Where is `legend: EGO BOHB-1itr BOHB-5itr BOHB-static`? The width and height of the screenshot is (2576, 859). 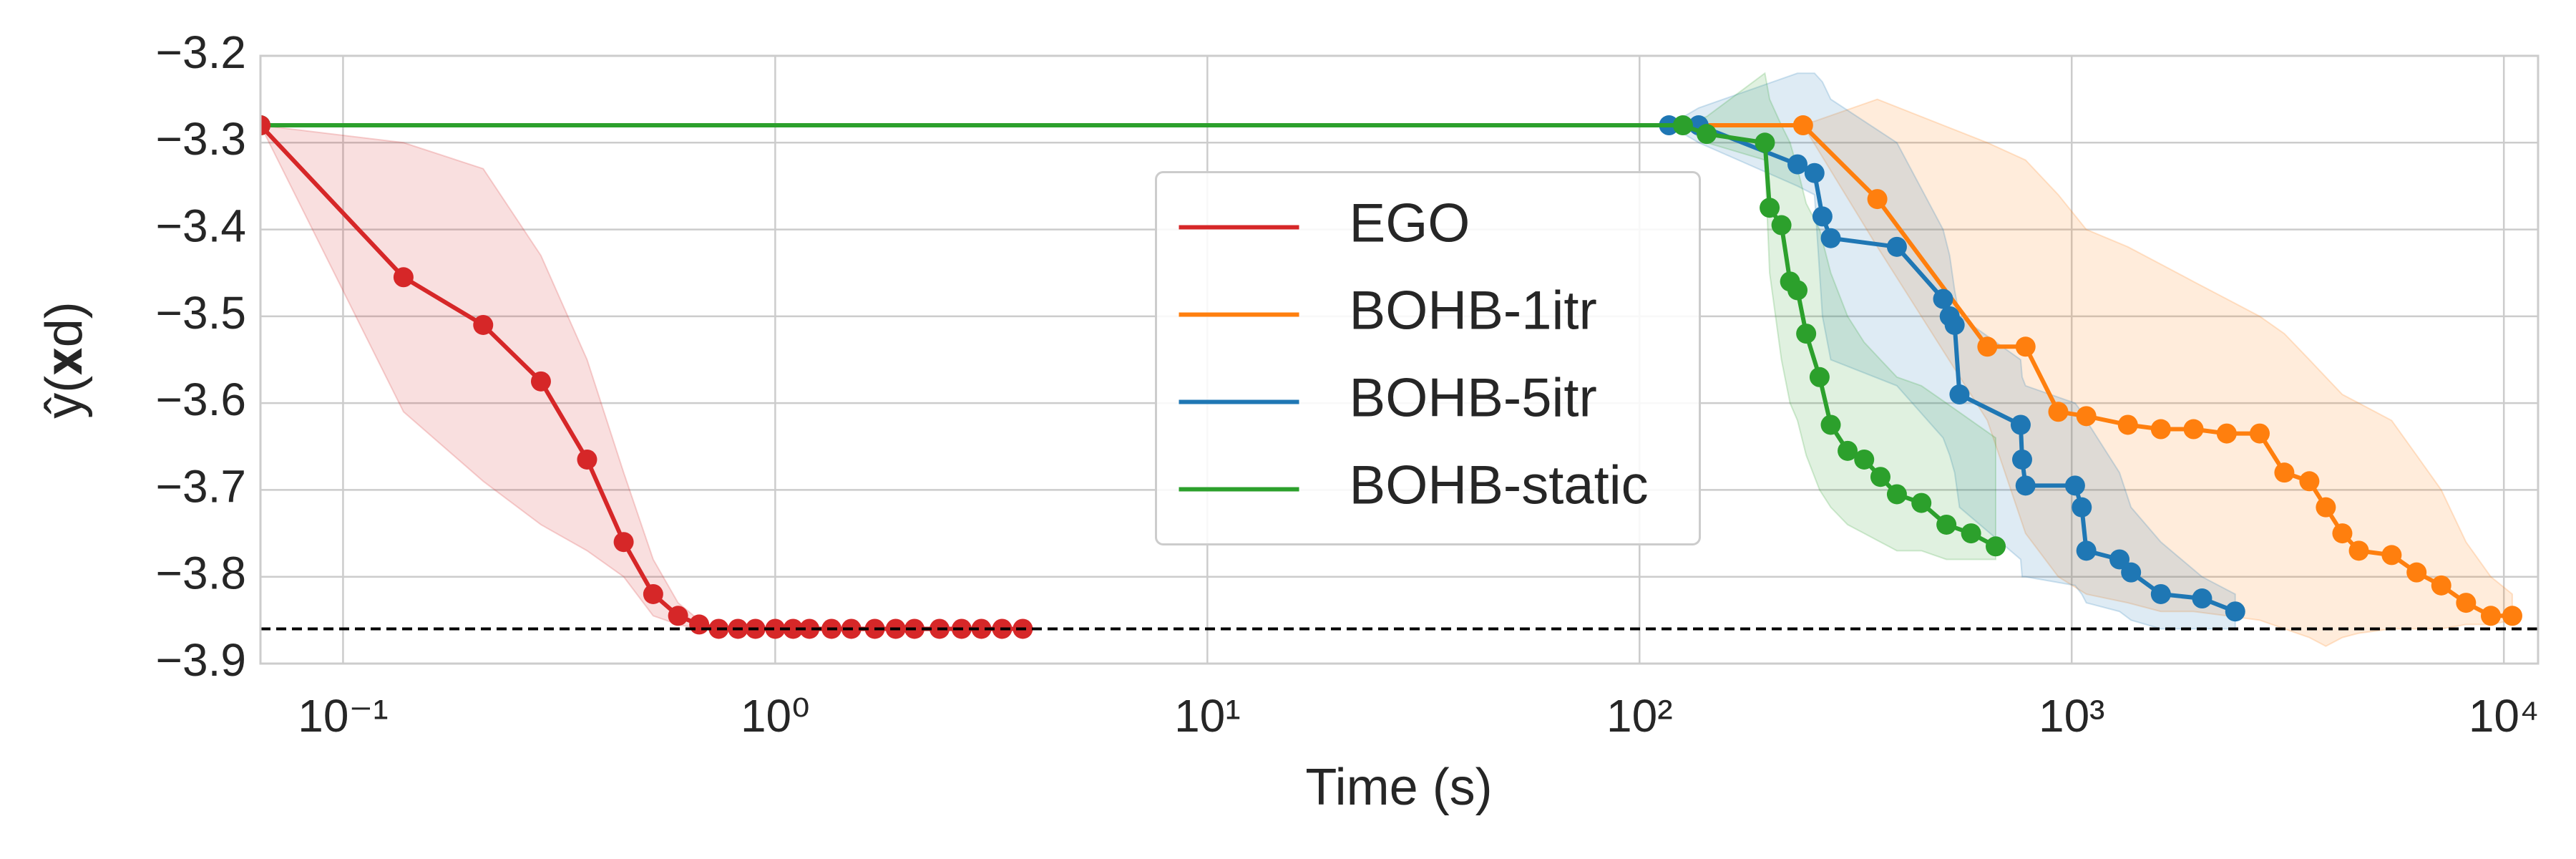
legend: EGO BOHB-1itr BOHB-5itr BOHB-static is located at coordinates (1428, 358).